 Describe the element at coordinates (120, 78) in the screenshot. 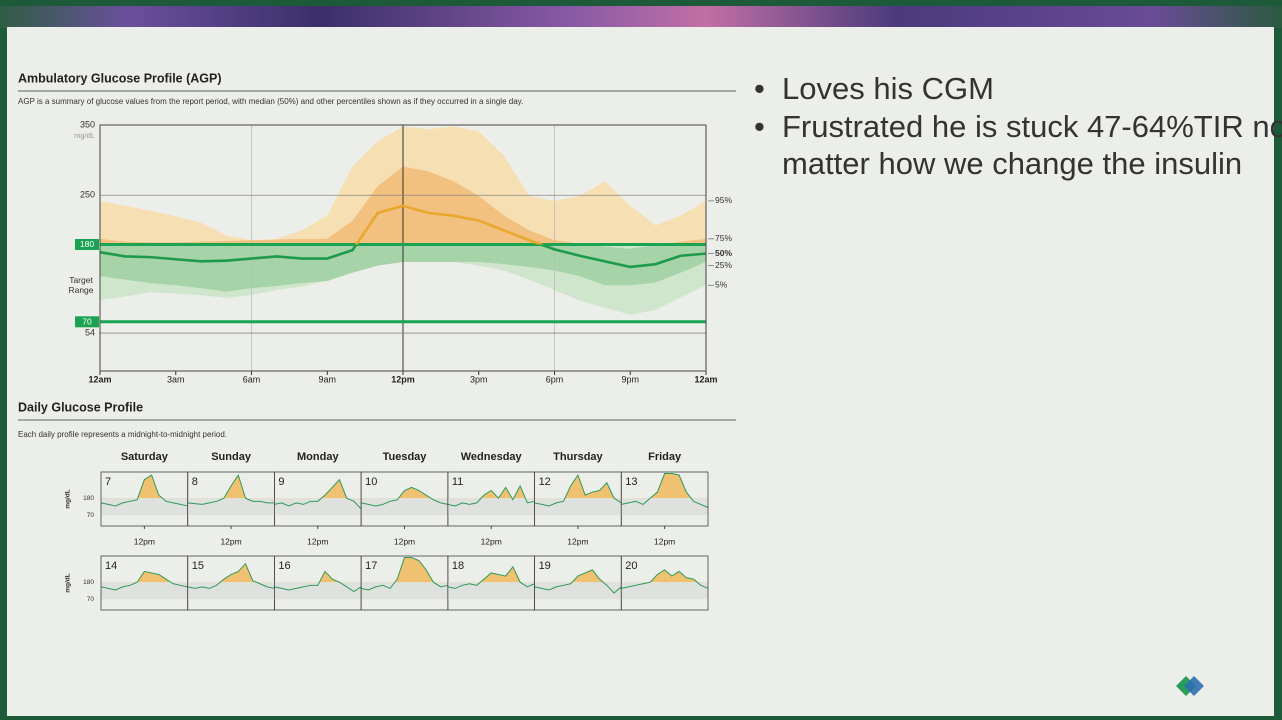

I see `agp-title: Ambulatory Glucose Profile (AGP)` at that location.